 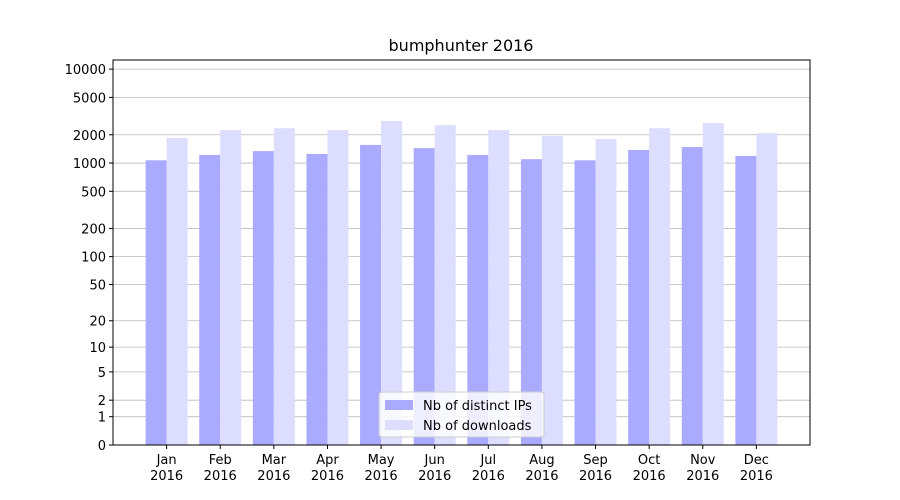 I want to click on y-tick-label: 2000, so click(x=89, y=136).